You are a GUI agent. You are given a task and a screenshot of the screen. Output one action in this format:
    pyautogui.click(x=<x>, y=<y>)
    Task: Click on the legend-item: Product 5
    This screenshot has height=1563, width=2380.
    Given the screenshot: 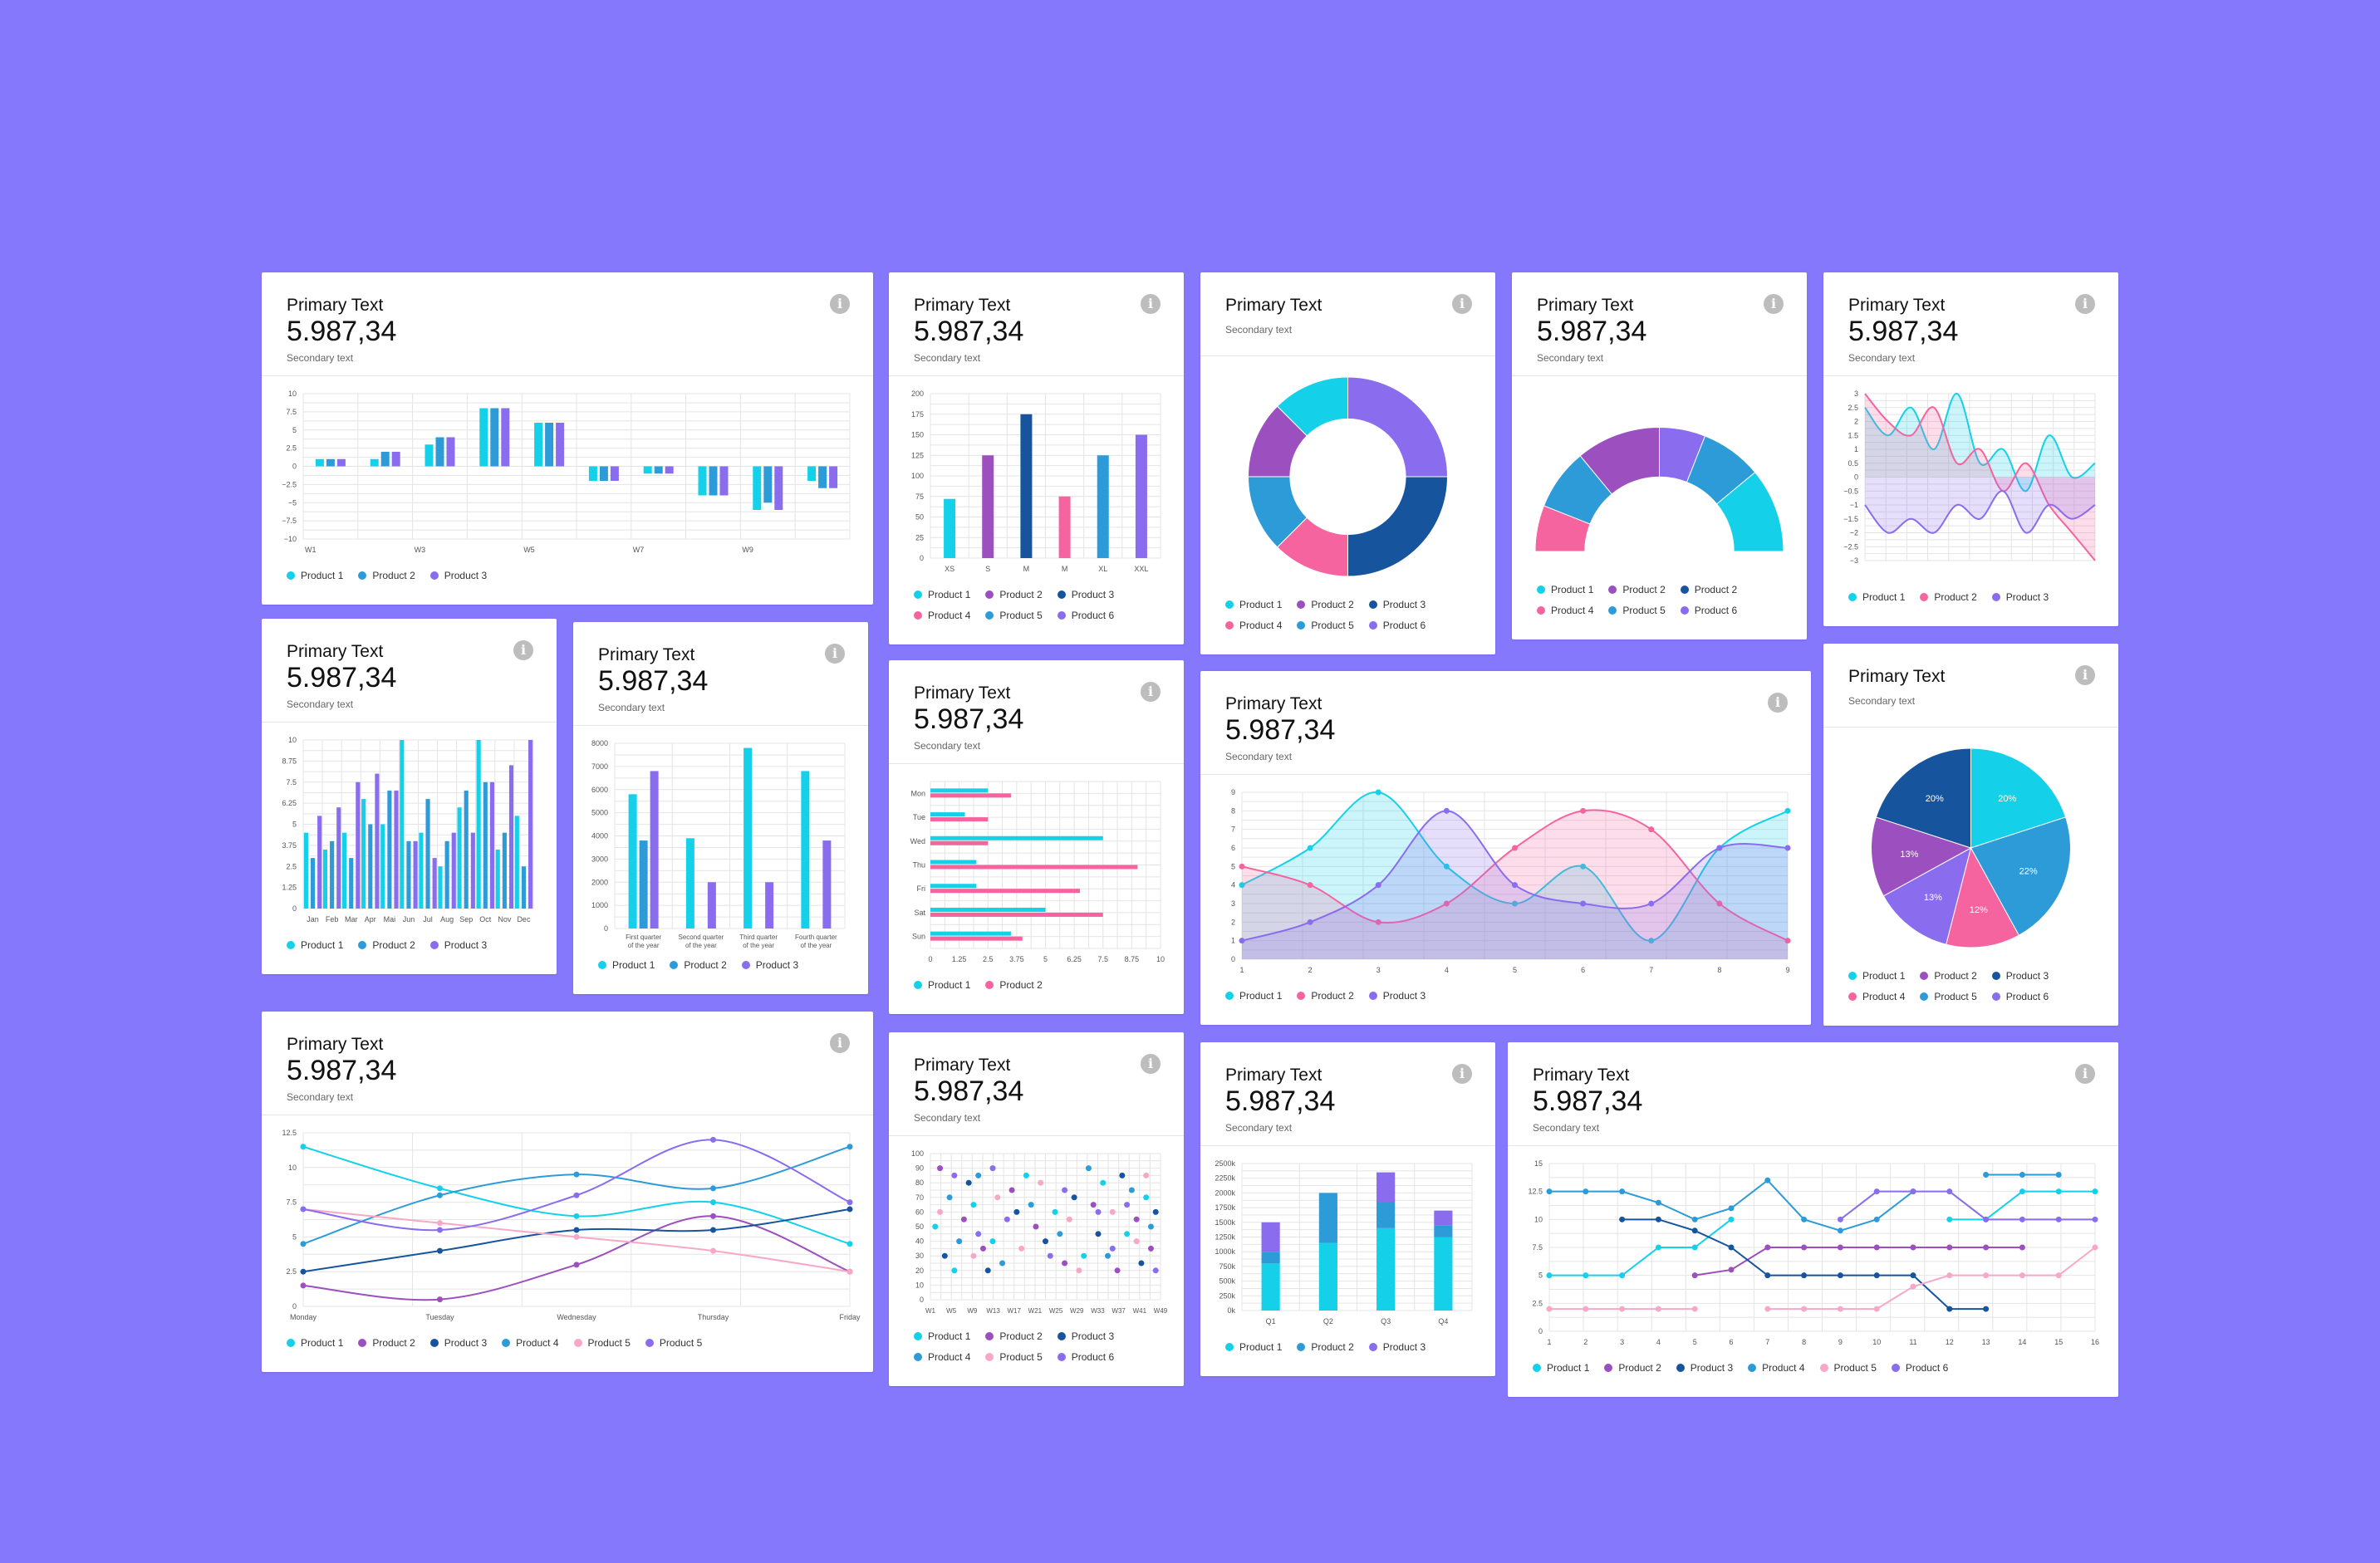 What is the action you would take?
    pyautogui.click(x=1014, y=1357)
    